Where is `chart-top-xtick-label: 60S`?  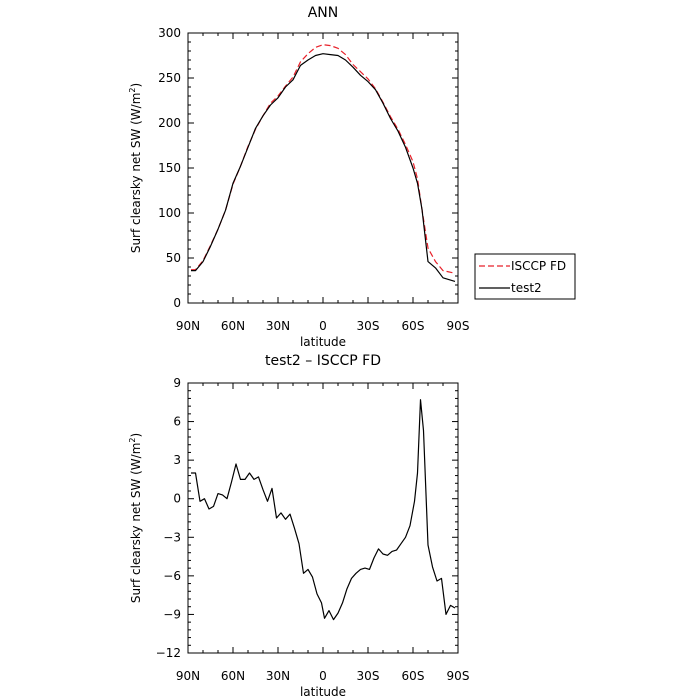
chart-top-xtick-label: 60S is located at coordinates (413, 326).